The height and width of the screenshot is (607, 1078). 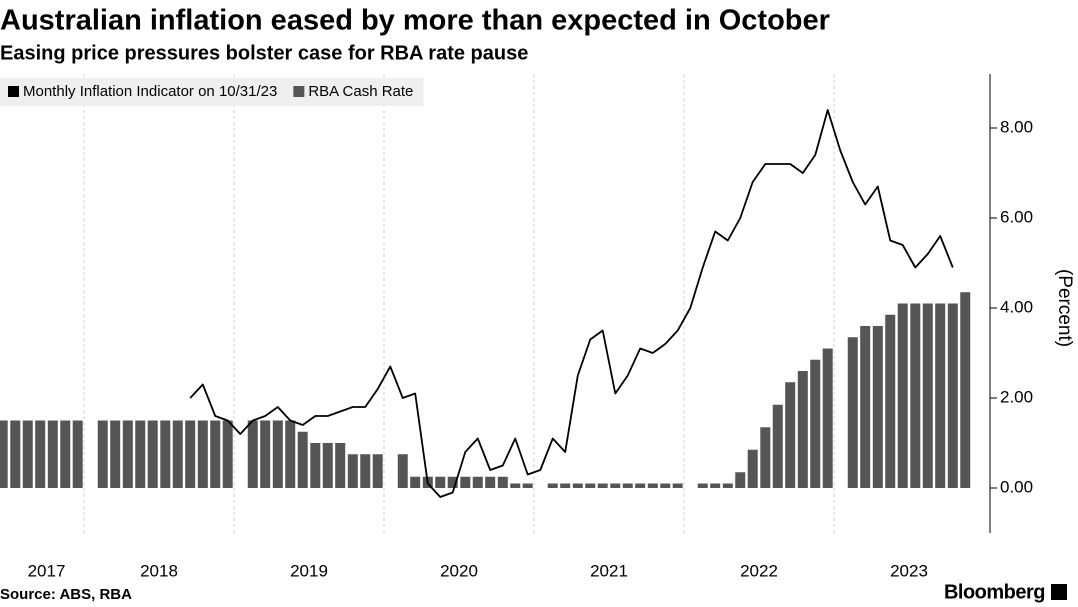 I want to click on brand-icon, so click(x=1059, y=592).